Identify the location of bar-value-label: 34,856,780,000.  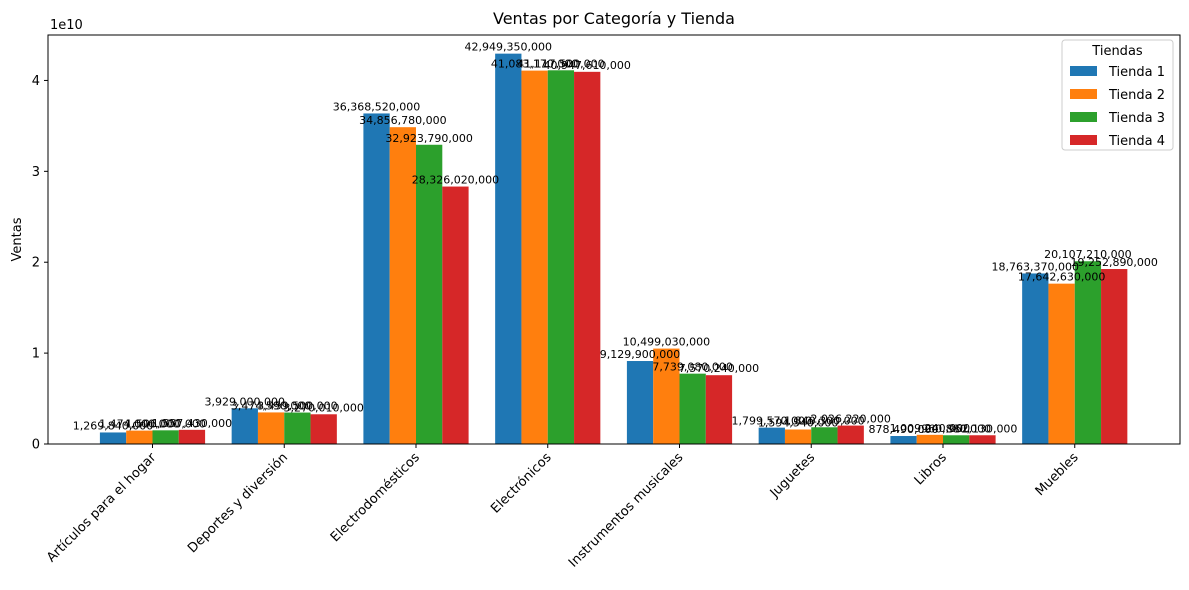
(402, 120).